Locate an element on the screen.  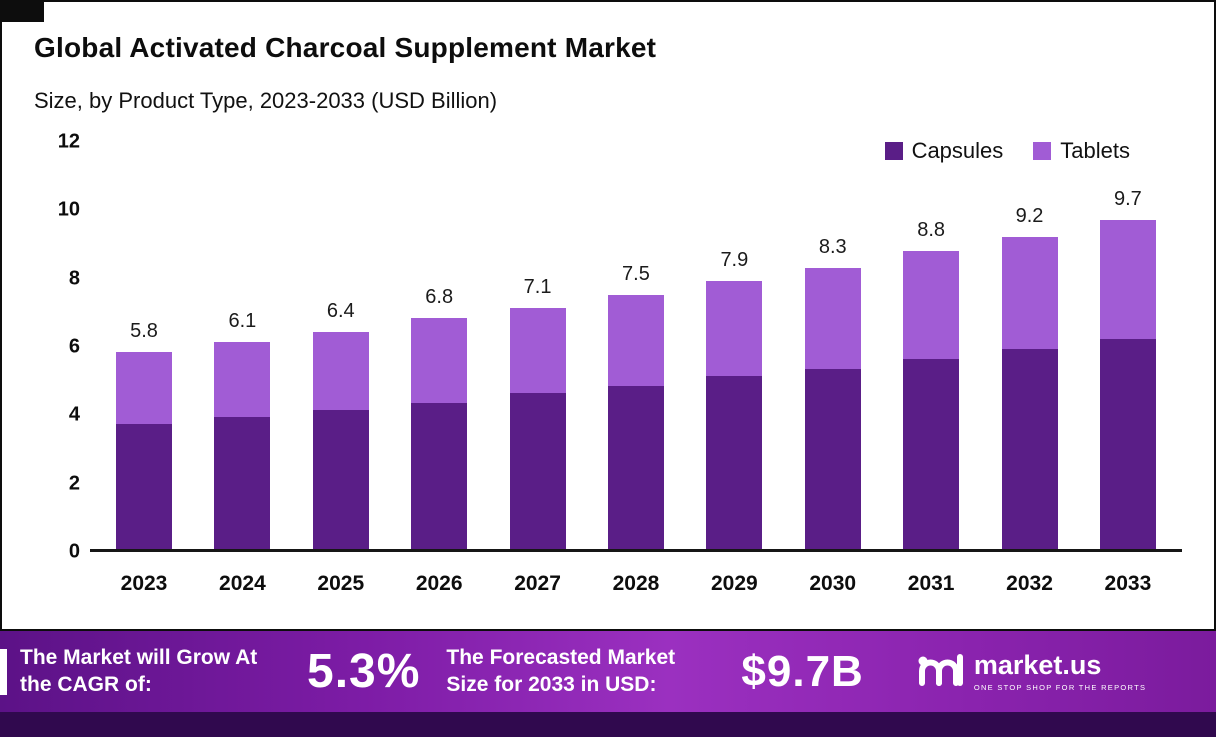
bar-group-2033: 9.7 is located at coordinates (1127, 345).